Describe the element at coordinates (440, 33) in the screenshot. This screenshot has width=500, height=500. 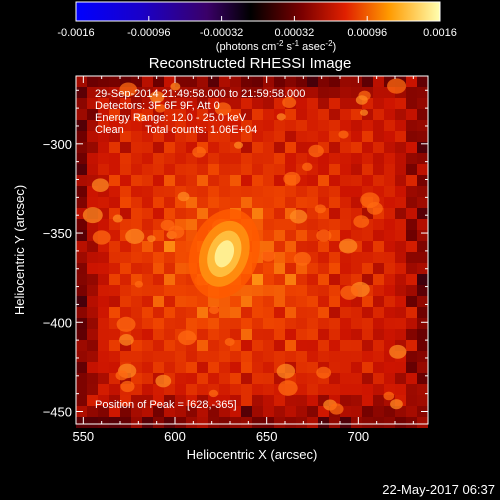
I see `colorbar-tick-label: 0.0016` at that location.